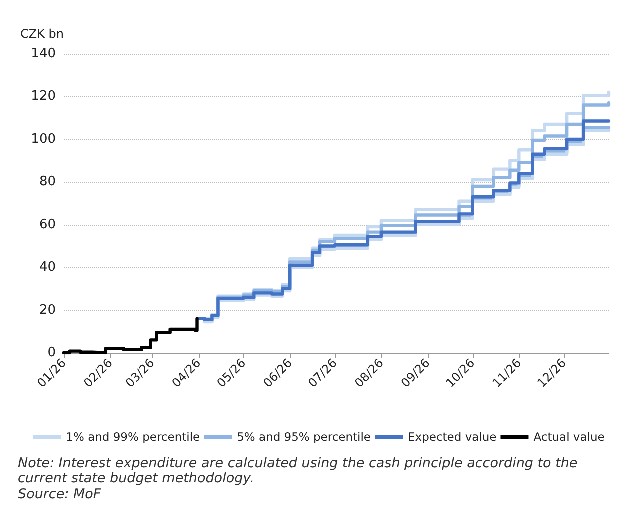  I want to click on text: Note: Interest expenditure are calculated using the cash principle according to the current state budget methodology., so click(300, 471).